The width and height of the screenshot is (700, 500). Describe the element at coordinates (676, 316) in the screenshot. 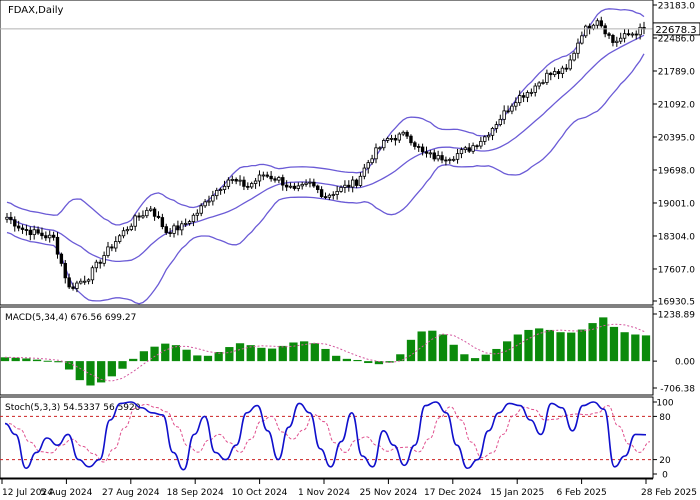

I see `macd-tick-label: 1238.89` at that location.